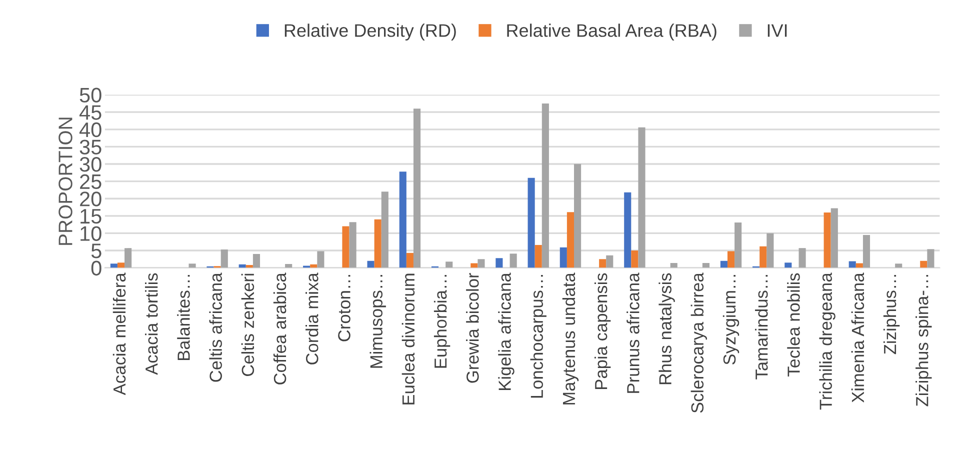  What do you see at coordinates (247, 325) in the screenshot?
I see `x-tick-label: Celtis zenkeri` at bounding box center [247, 325].